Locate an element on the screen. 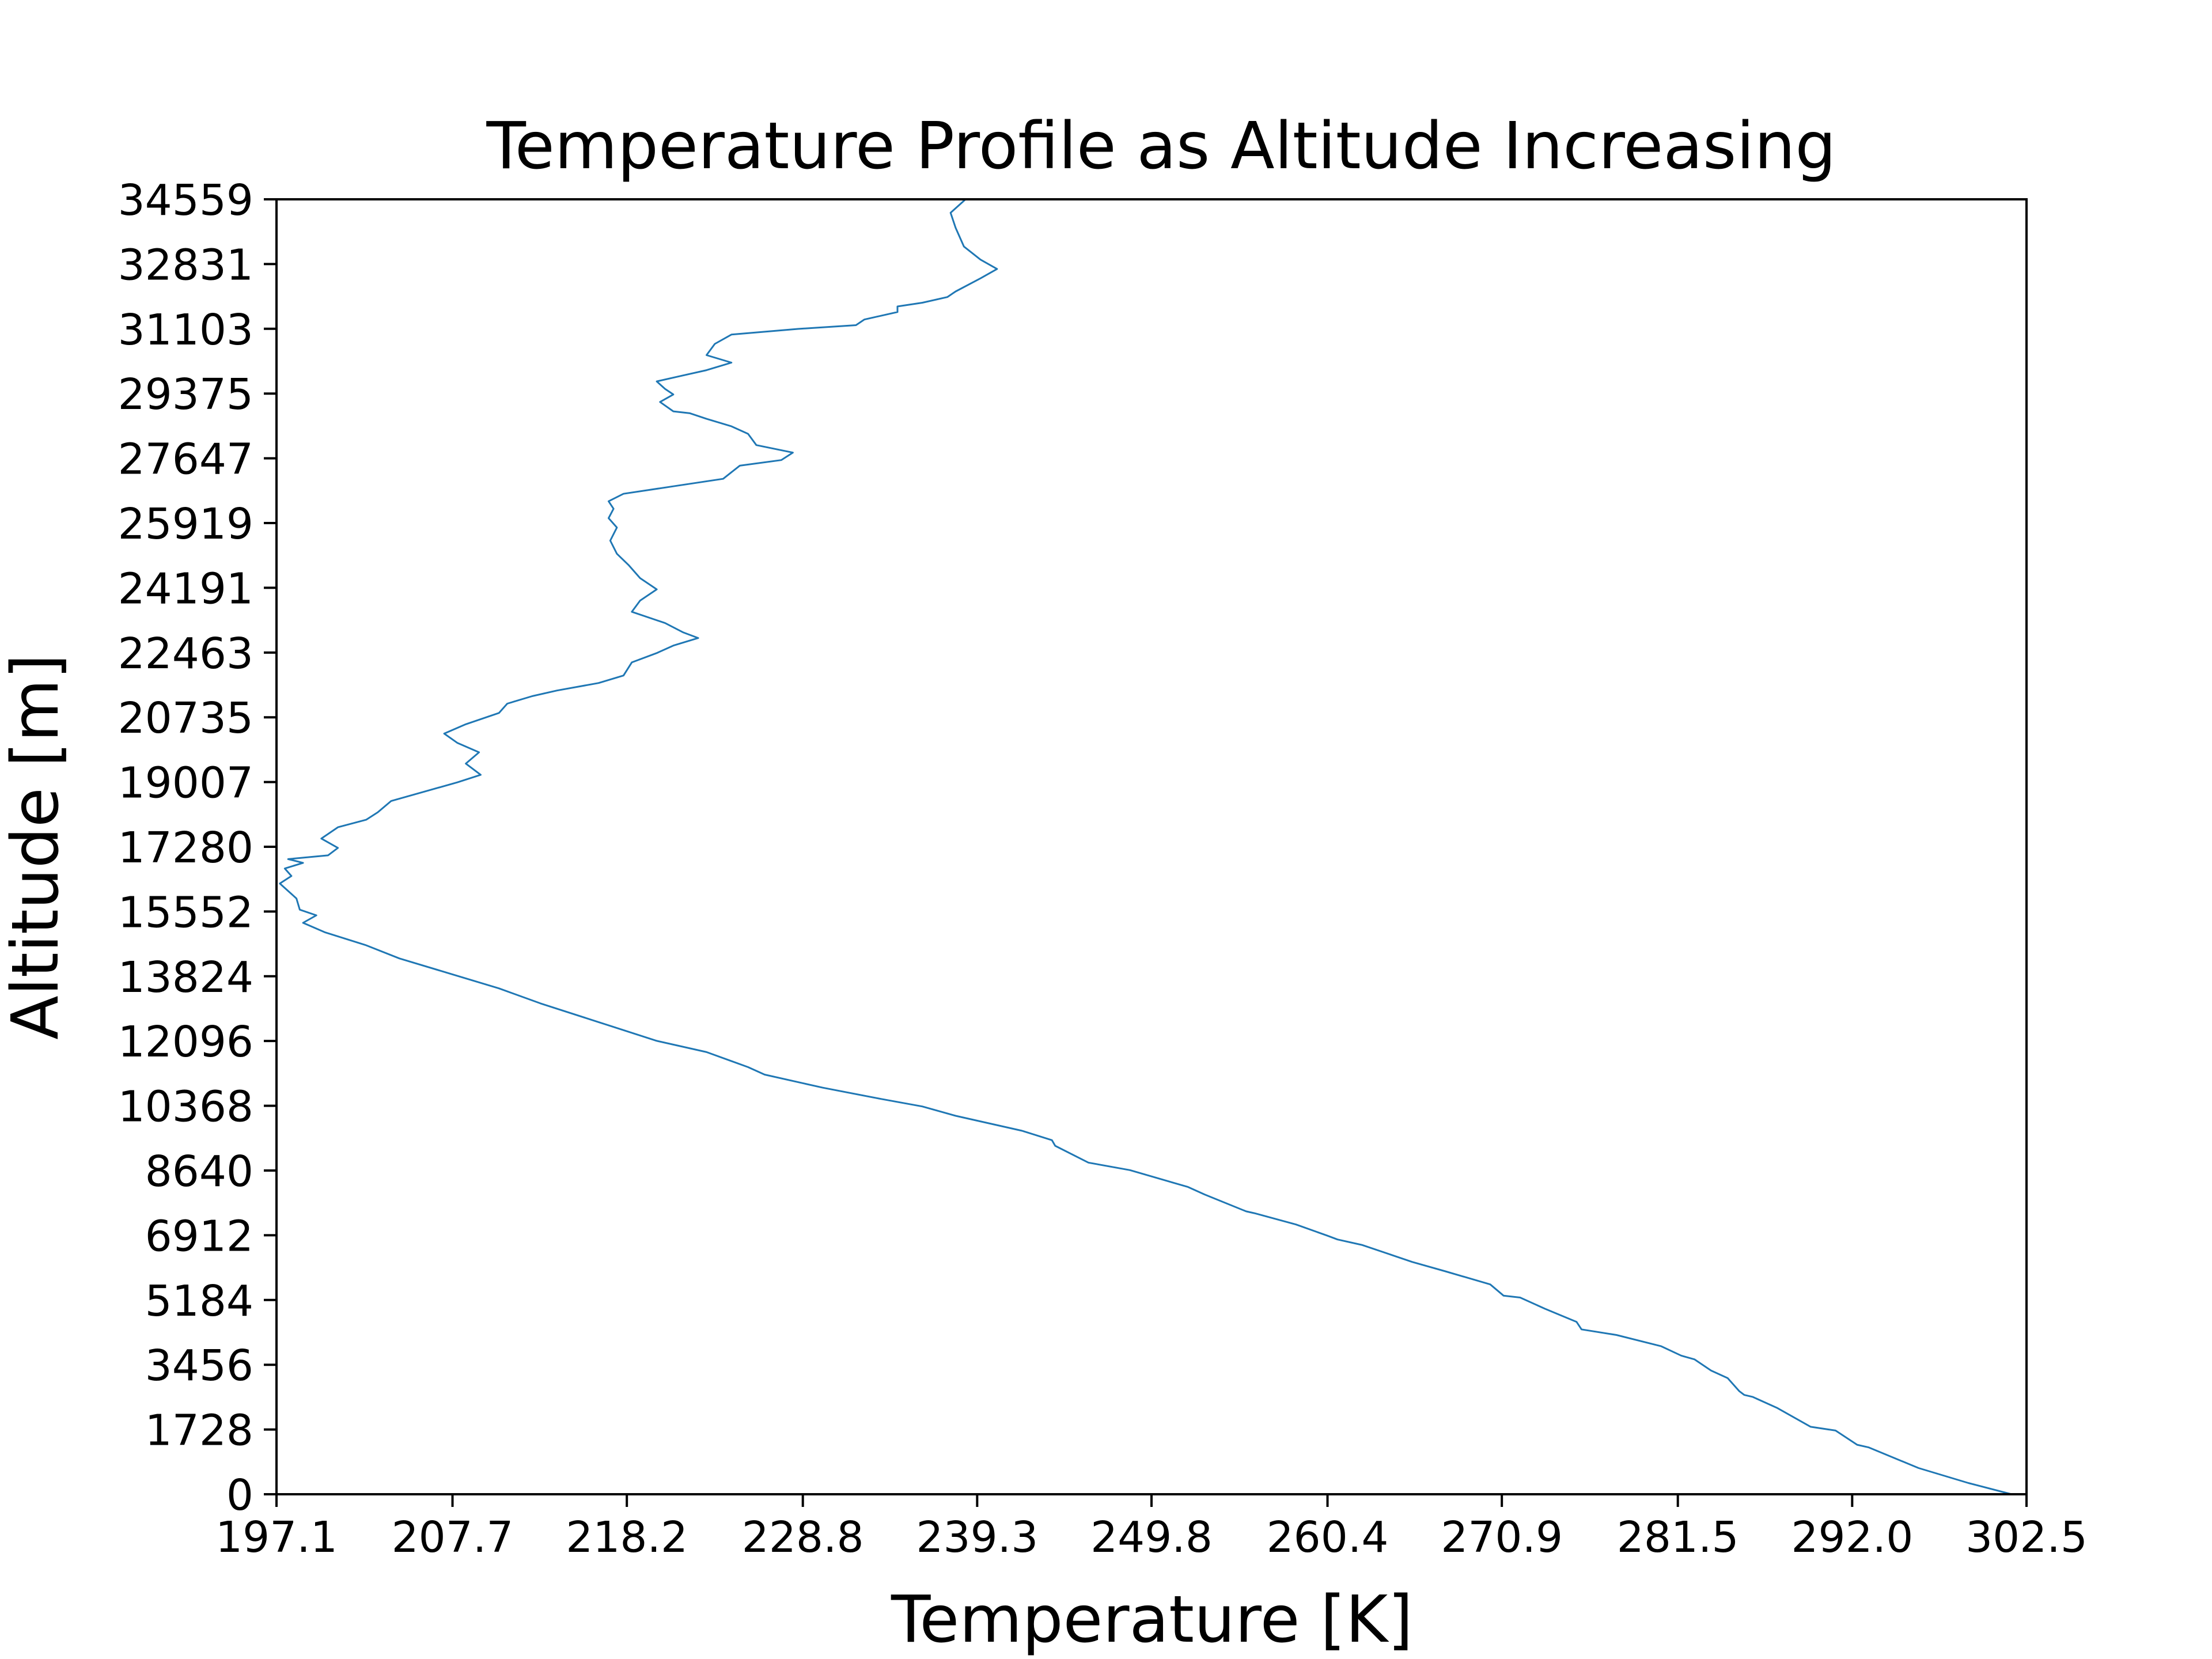  y-tick-label: 1728 is located at coordinates (199, 1431).